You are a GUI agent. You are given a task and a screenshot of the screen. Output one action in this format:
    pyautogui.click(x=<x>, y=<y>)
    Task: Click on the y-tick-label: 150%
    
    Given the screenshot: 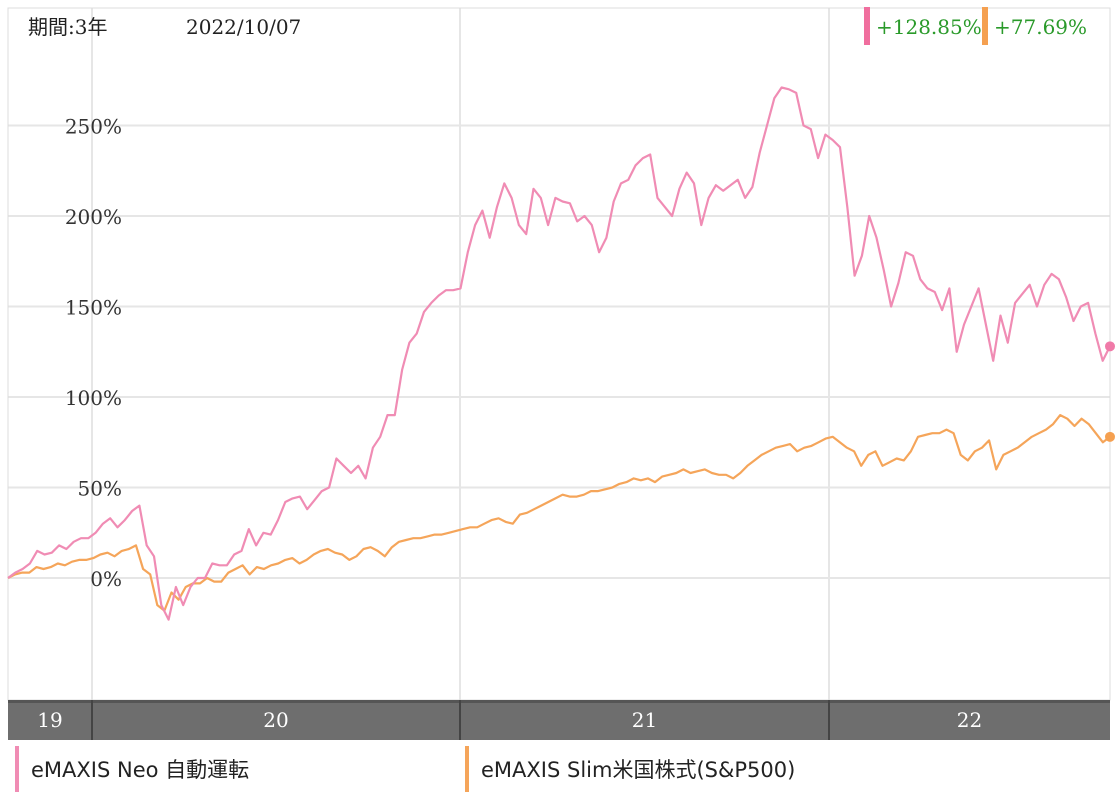 What is the action you would take?
    pyautogui.click(x=93, y=308)
    